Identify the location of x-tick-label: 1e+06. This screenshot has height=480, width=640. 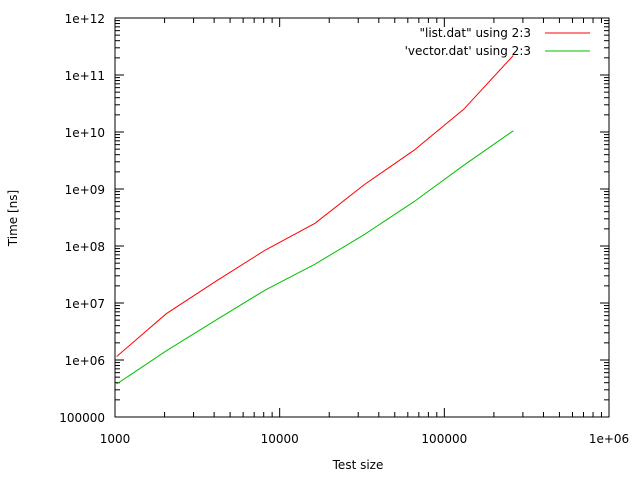
(609, 439).